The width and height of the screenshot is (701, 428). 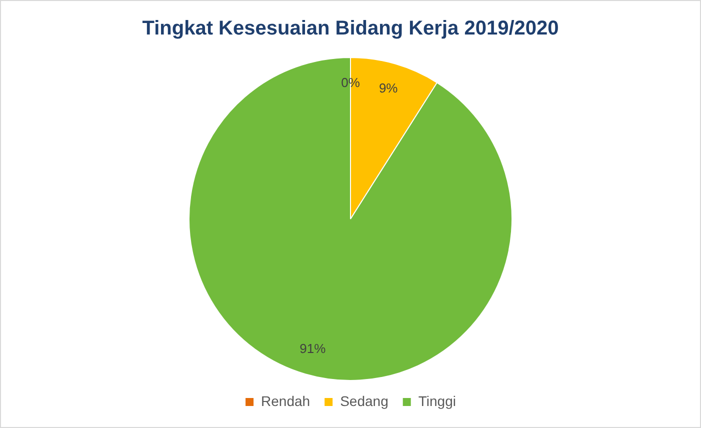 What do you see at coordinates (437, 400) in the screenshot?
I see `legend-label: Tinggi` at bounding box center [437, 400].